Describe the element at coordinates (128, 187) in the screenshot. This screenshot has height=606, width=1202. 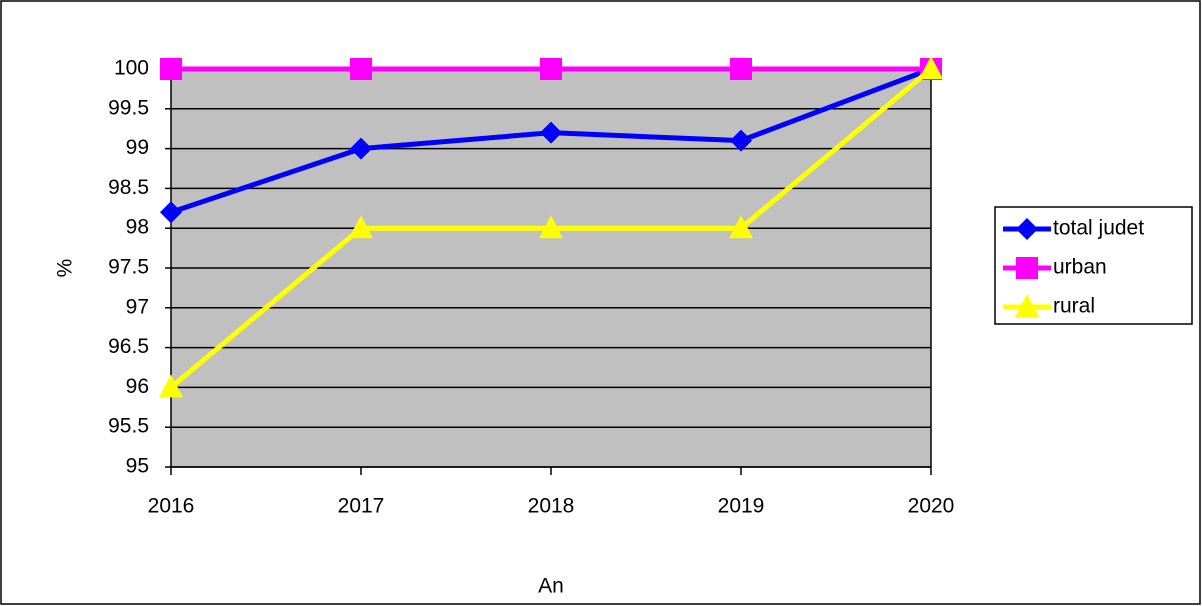
I see `y-tick-label: 98.5` at that location.